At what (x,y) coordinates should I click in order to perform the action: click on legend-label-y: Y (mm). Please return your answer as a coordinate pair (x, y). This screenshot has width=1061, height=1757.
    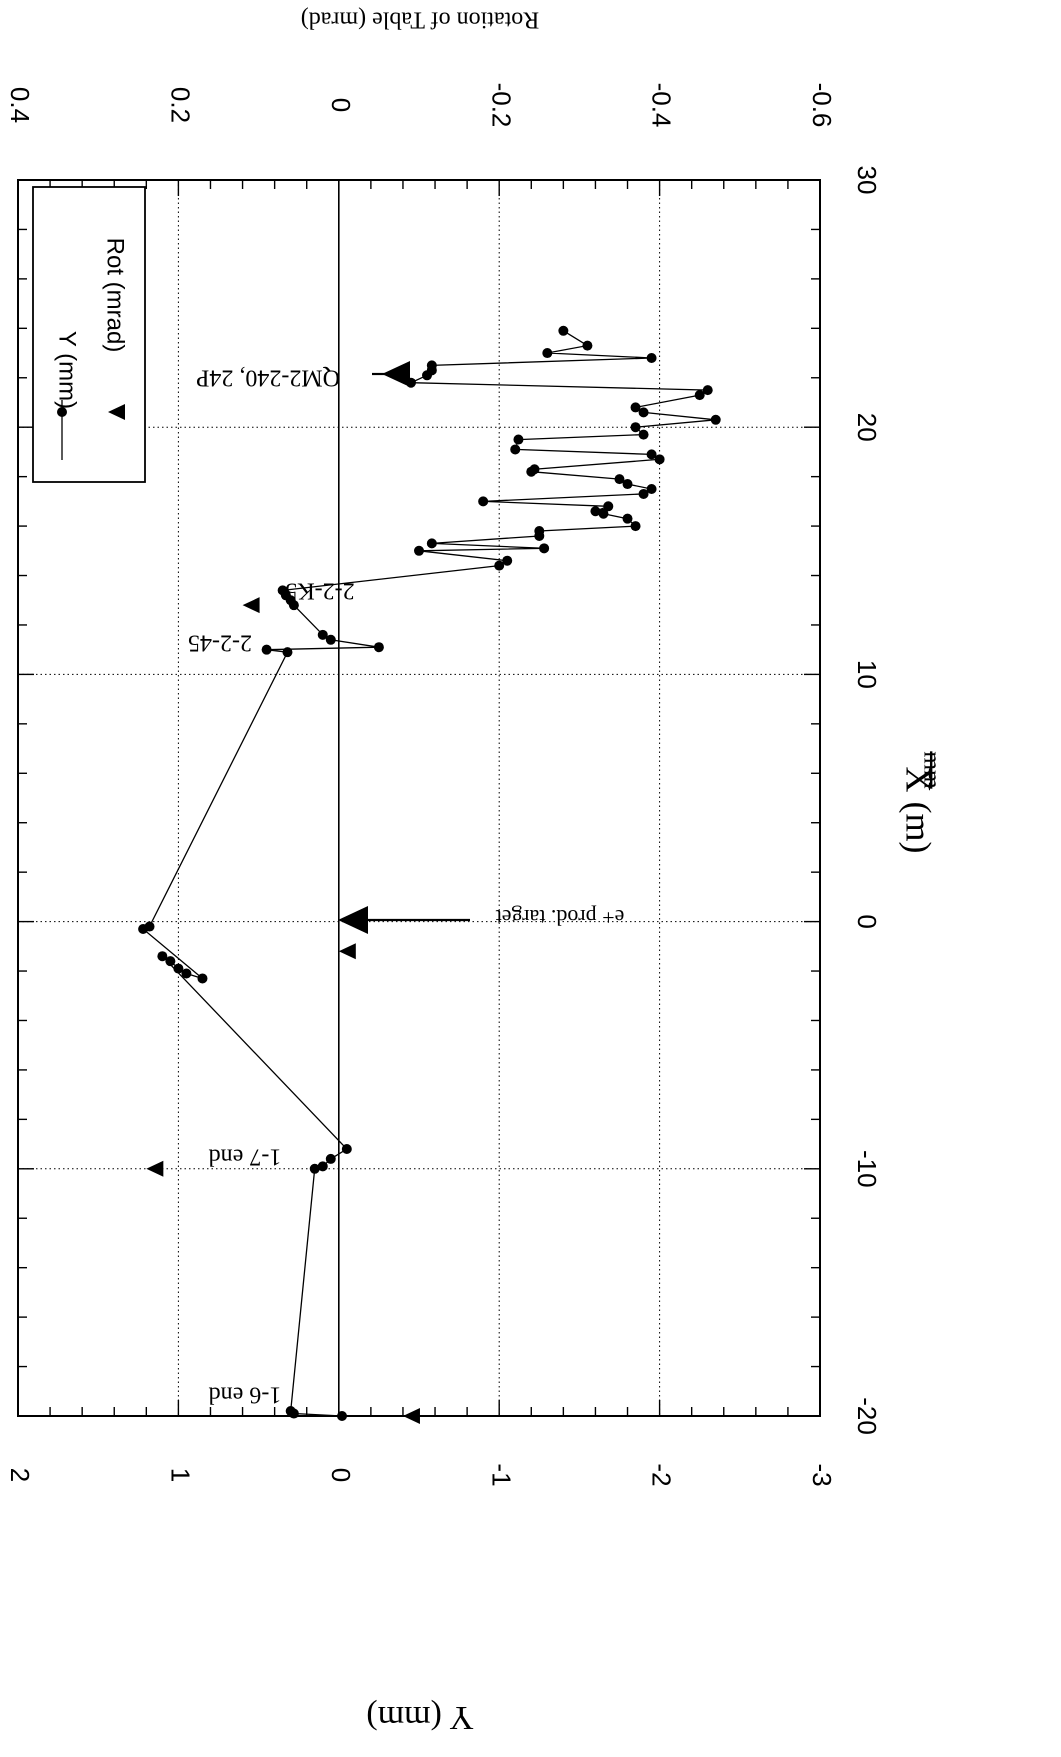
    Looking at the image, I should click on (67, 370).